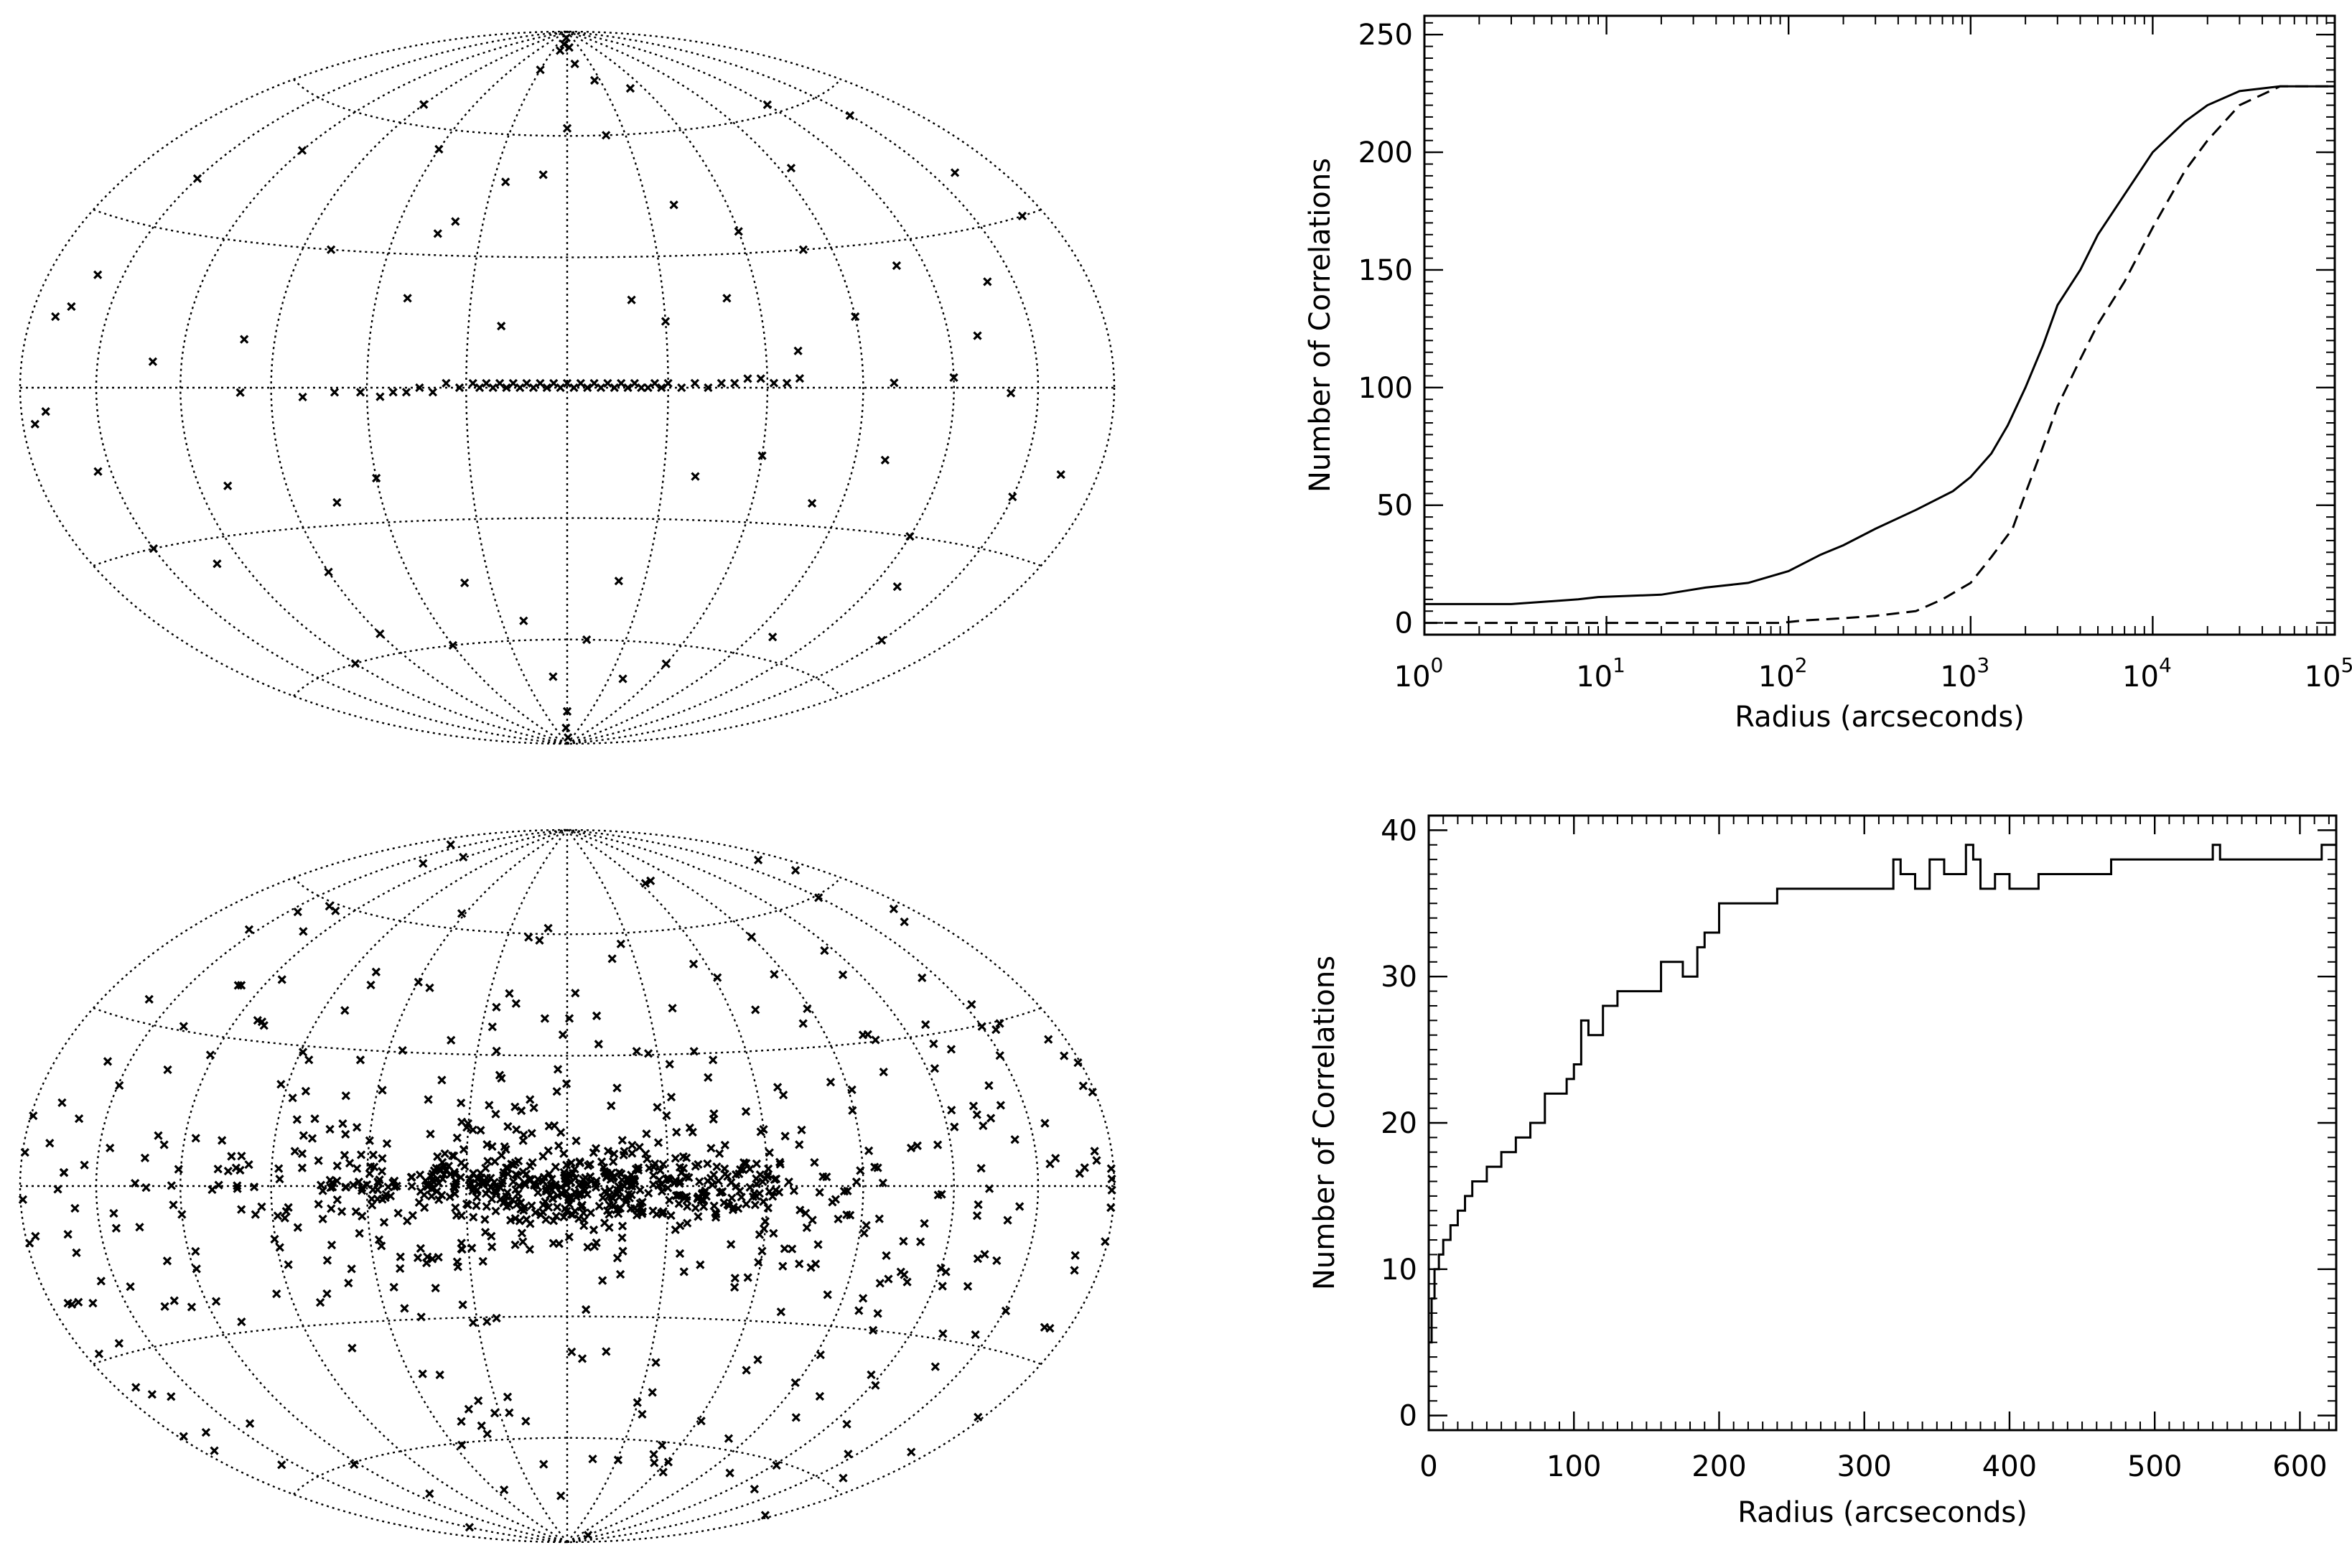  I want to click on x-tick-label: 10², so click(1783, 673).